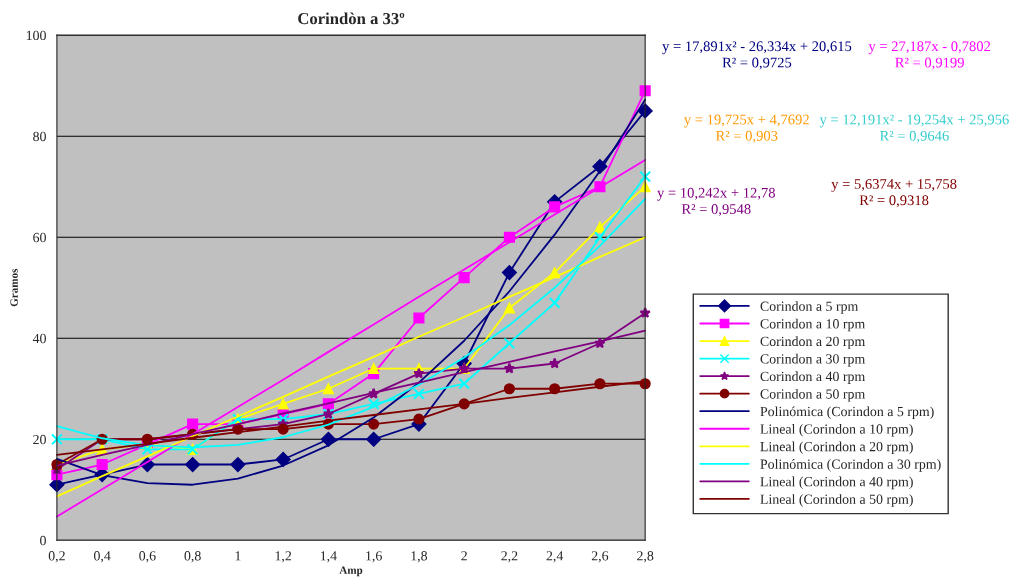 This screenshot has height=586, width=1016. I want to click on text: y = 5,6374x + 15,758 R² = 0,9318, so click(894, 193).